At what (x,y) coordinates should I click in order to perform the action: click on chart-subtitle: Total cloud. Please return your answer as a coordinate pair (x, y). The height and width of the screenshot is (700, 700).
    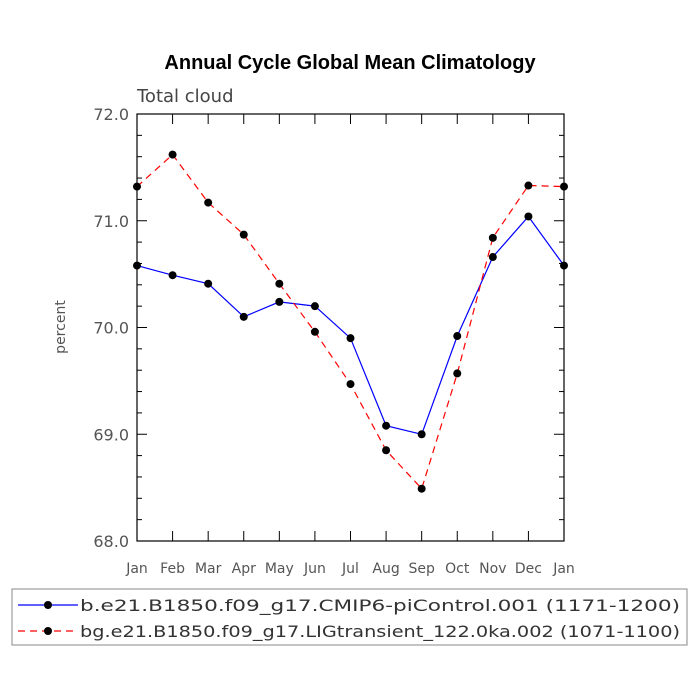
    Looking at the image, I should click on (185, 96).